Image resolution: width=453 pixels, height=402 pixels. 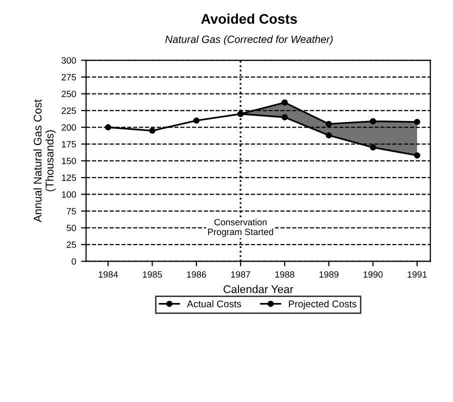 I want to click on x-tick-label: 1987, so click(x=240, y=274).